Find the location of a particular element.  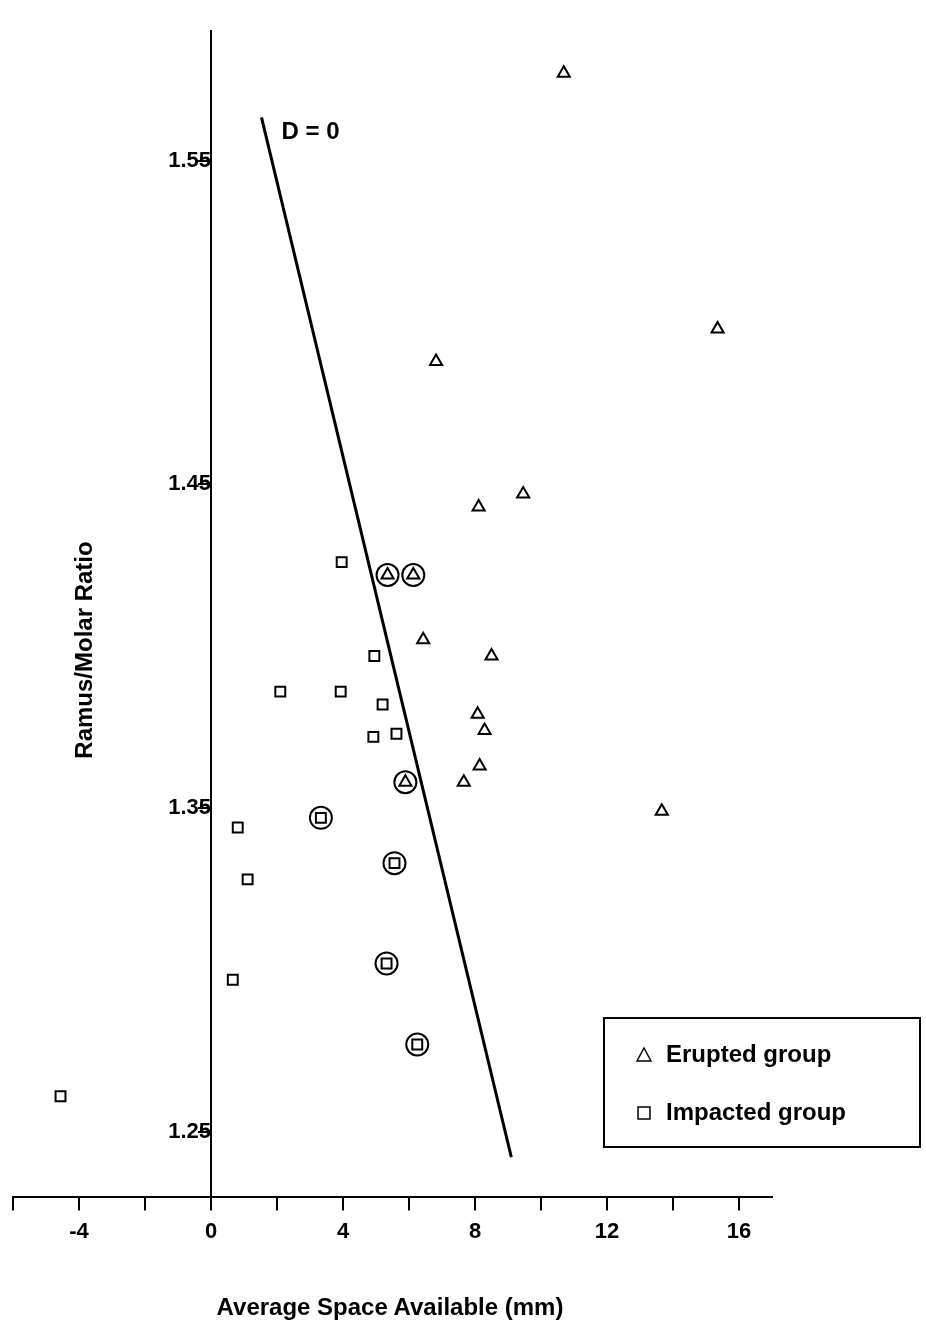

x-tick-label: 16 is located at coordinates (739, 1230).